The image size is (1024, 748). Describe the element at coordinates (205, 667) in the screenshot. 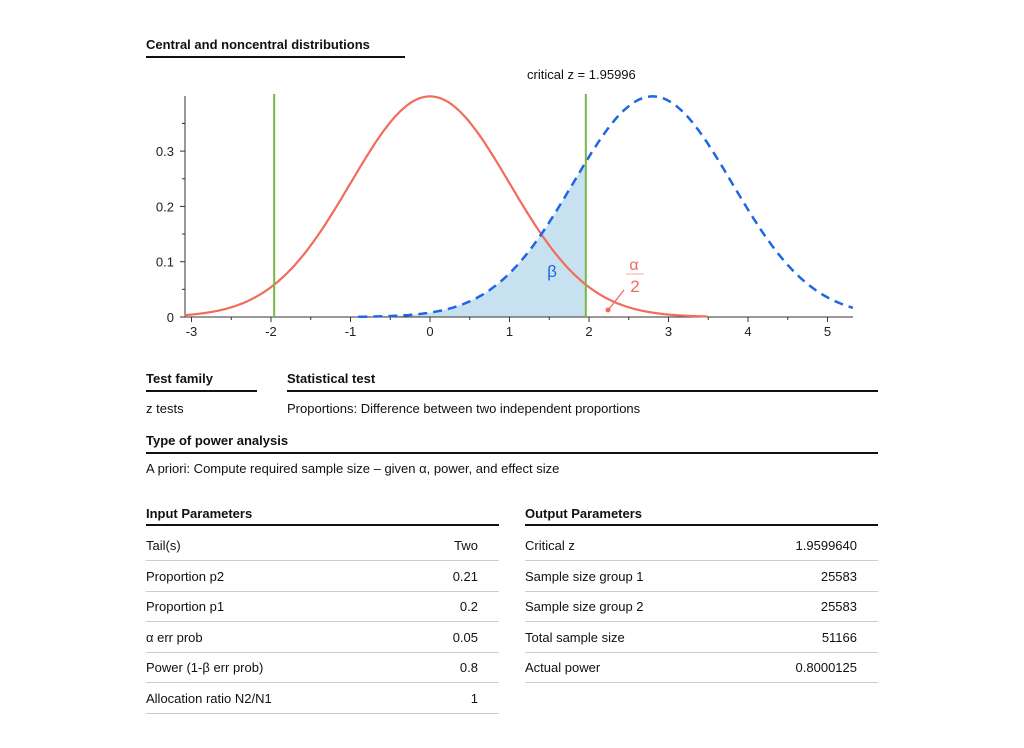

I see `param-label: Power (1-β err prob)` at that location.